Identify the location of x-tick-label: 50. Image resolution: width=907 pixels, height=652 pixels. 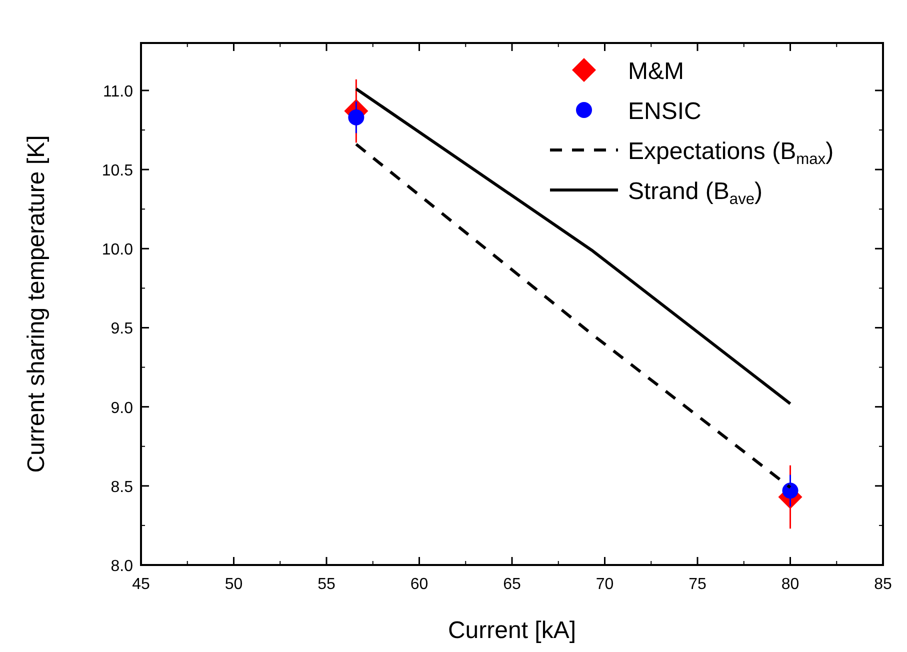
(233, 584).